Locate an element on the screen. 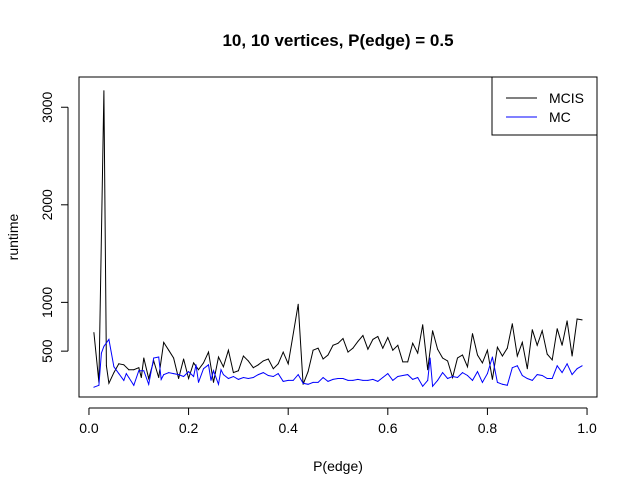 The width and height of the screenshot is (637, 496). x-axis: 0.0 0.2 0.4 0.6 0.8 1.0 is located at coordinates (338, 421).